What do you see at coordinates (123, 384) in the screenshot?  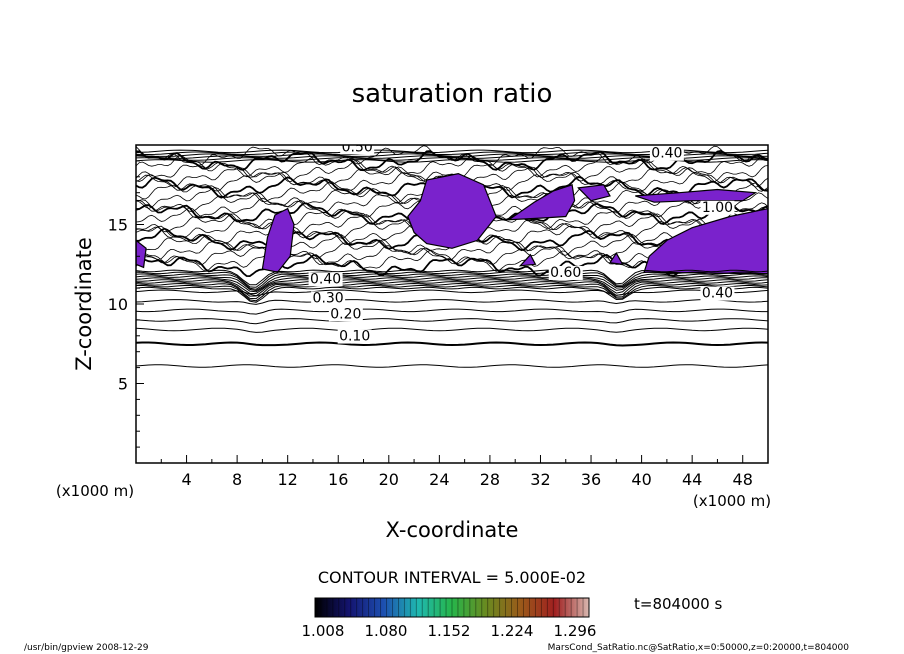 I see `y-tick-label: 5` at bounding box center [123, 384].